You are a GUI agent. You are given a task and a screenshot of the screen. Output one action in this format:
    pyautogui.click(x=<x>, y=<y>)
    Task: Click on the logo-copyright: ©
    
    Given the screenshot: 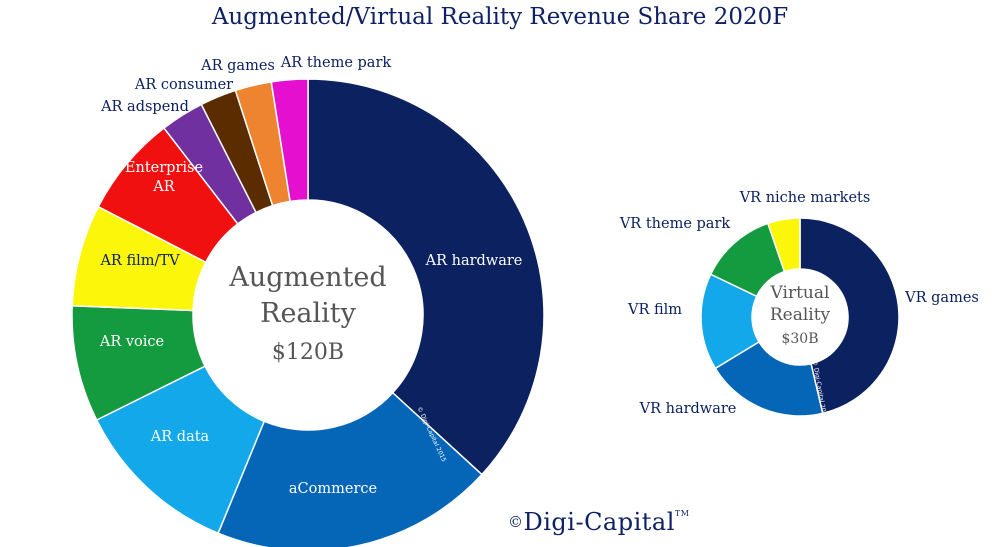 What is the action you would take?
    pyautogui.click(x=516, y=522)
    